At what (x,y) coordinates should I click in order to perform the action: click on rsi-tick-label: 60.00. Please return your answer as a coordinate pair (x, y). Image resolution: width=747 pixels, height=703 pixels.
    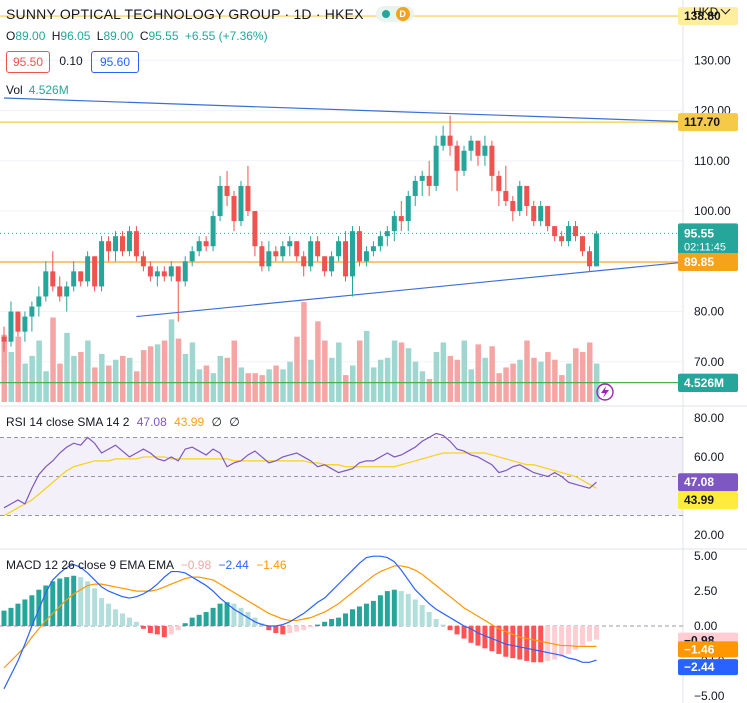
    Looking at the image, I should click on (709, 457).